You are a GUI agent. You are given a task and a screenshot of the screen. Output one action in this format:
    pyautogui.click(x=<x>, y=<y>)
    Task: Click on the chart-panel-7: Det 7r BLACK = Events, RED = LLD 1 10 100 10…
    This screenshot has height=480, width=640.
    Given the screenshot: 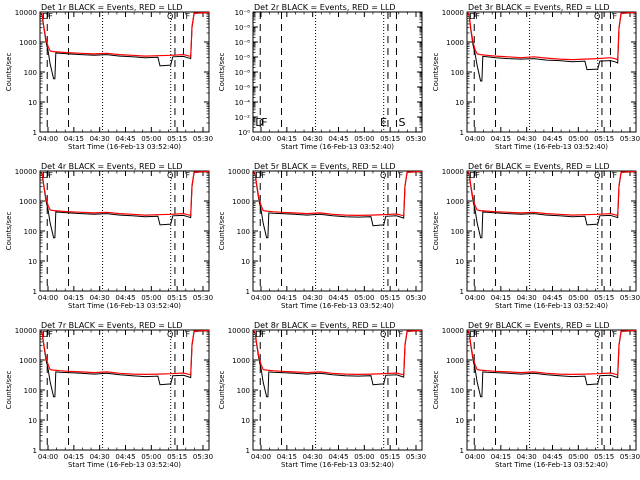 What is the action you would take?
    pyautogui.click(x=109, y=395)
    